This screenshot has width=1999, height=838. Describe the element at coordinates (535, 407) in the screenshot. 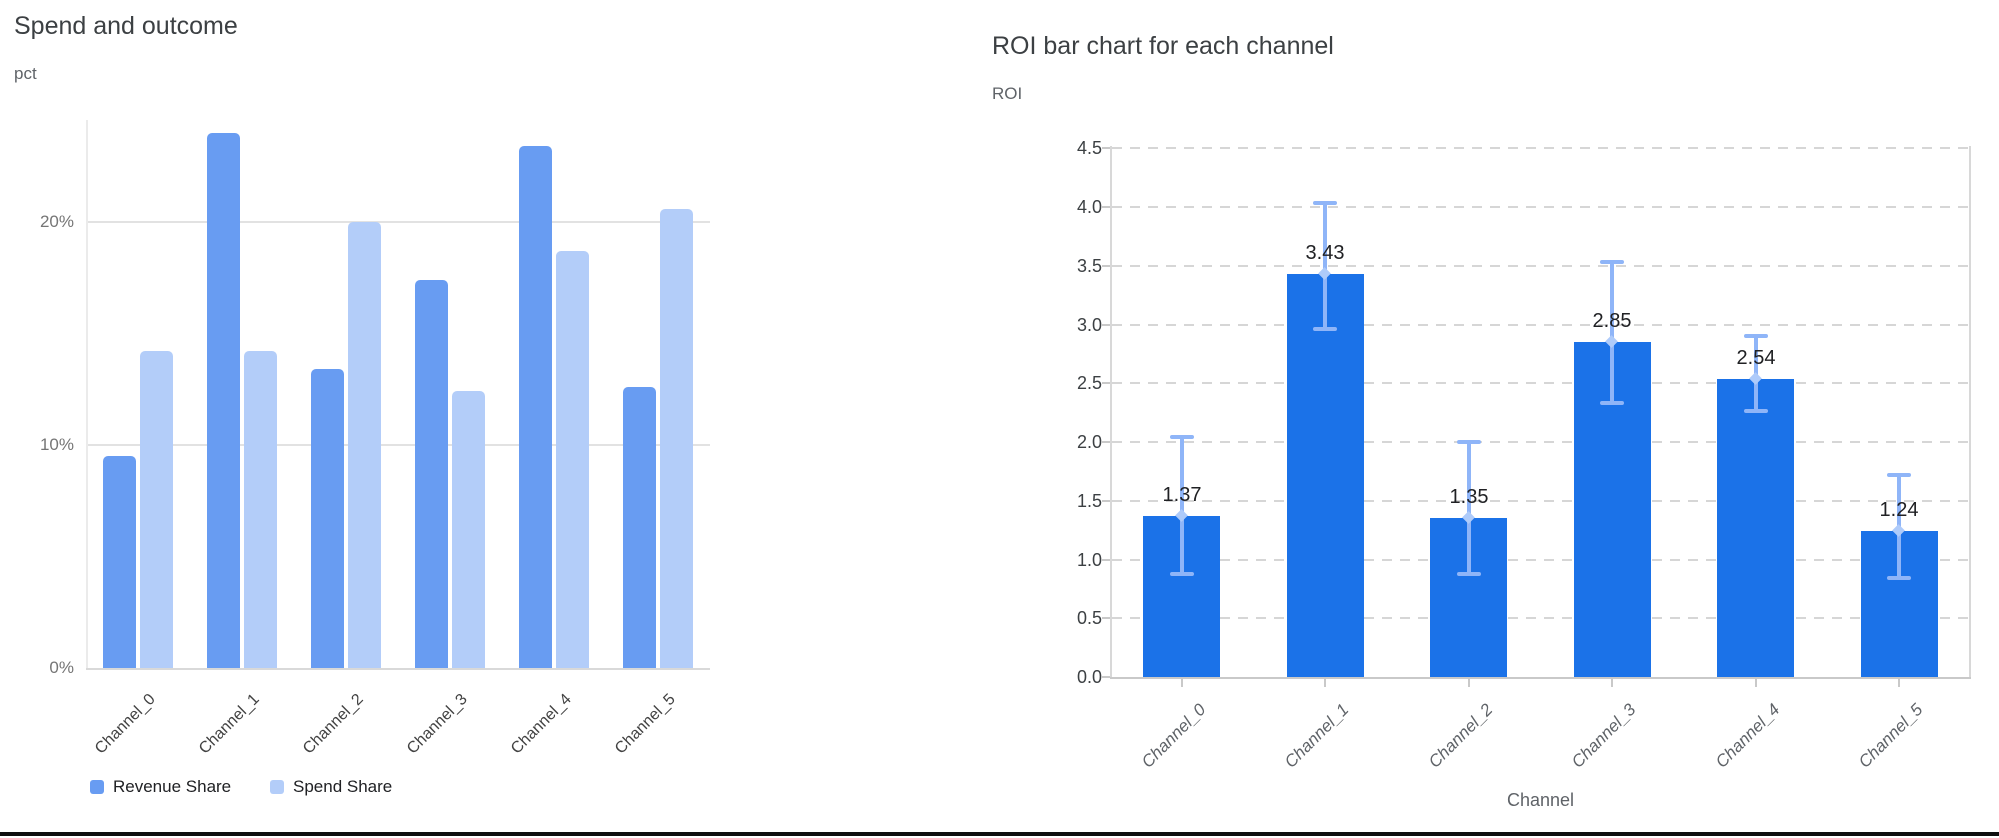

I see `bar-channel_4-revenue-share` at that location.